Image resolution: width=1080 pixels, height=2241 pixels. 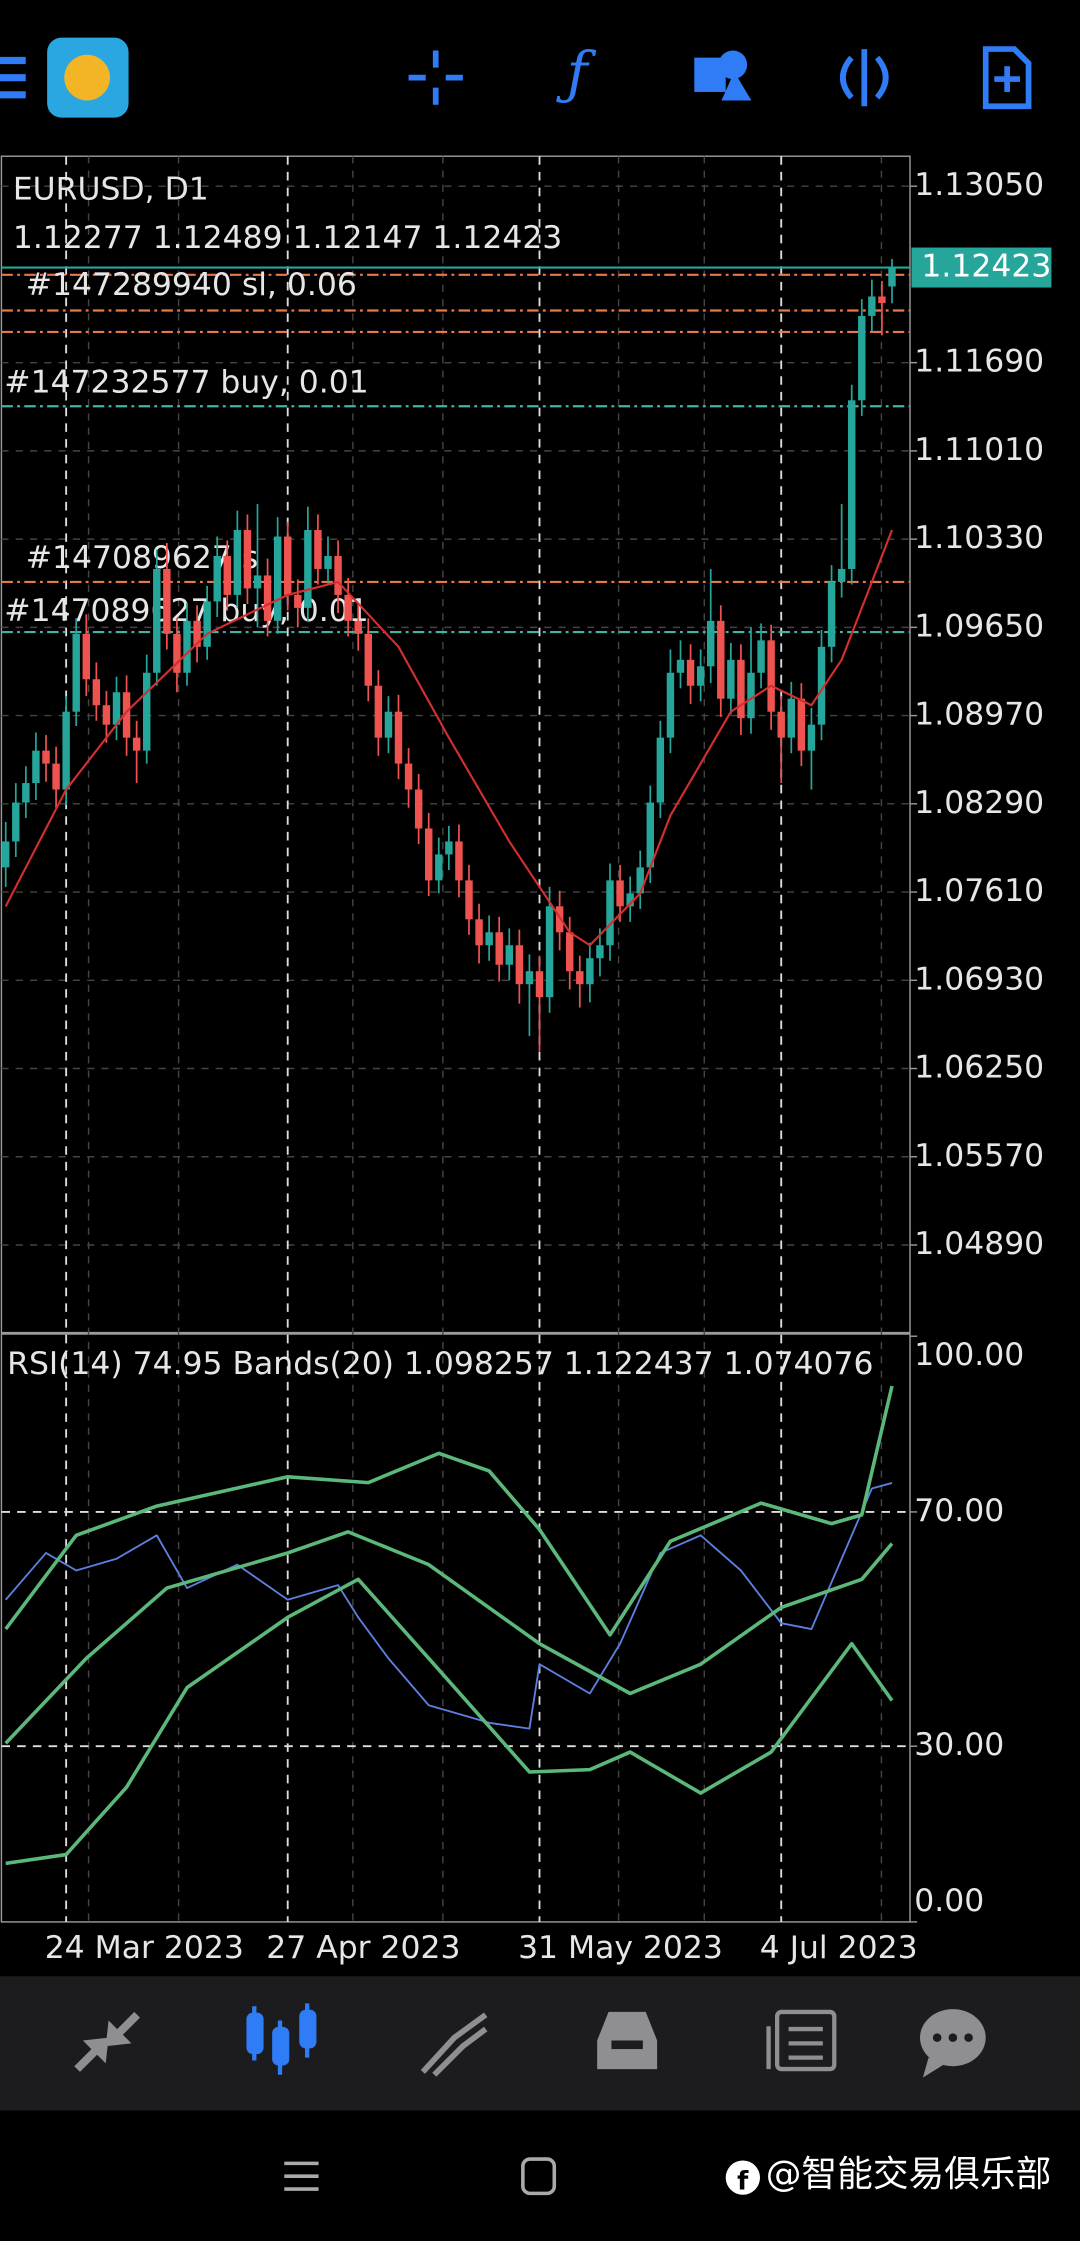 I want to click on ohlc-readout: 1.12277 1.12489 1.12147 1.12423, so click(x=287, y=238).